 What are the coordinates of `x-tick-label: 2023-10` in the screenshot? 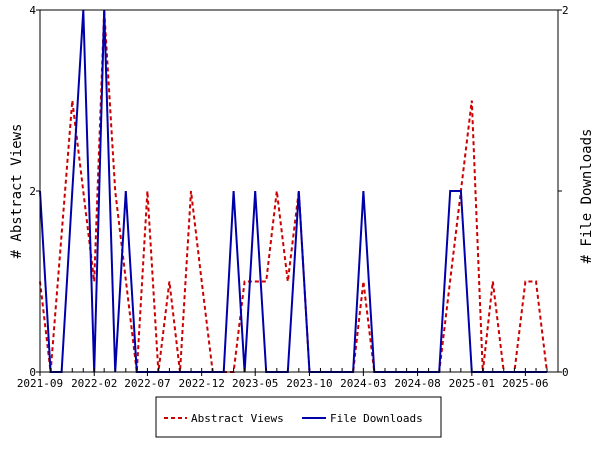 It's located at (309, 383).